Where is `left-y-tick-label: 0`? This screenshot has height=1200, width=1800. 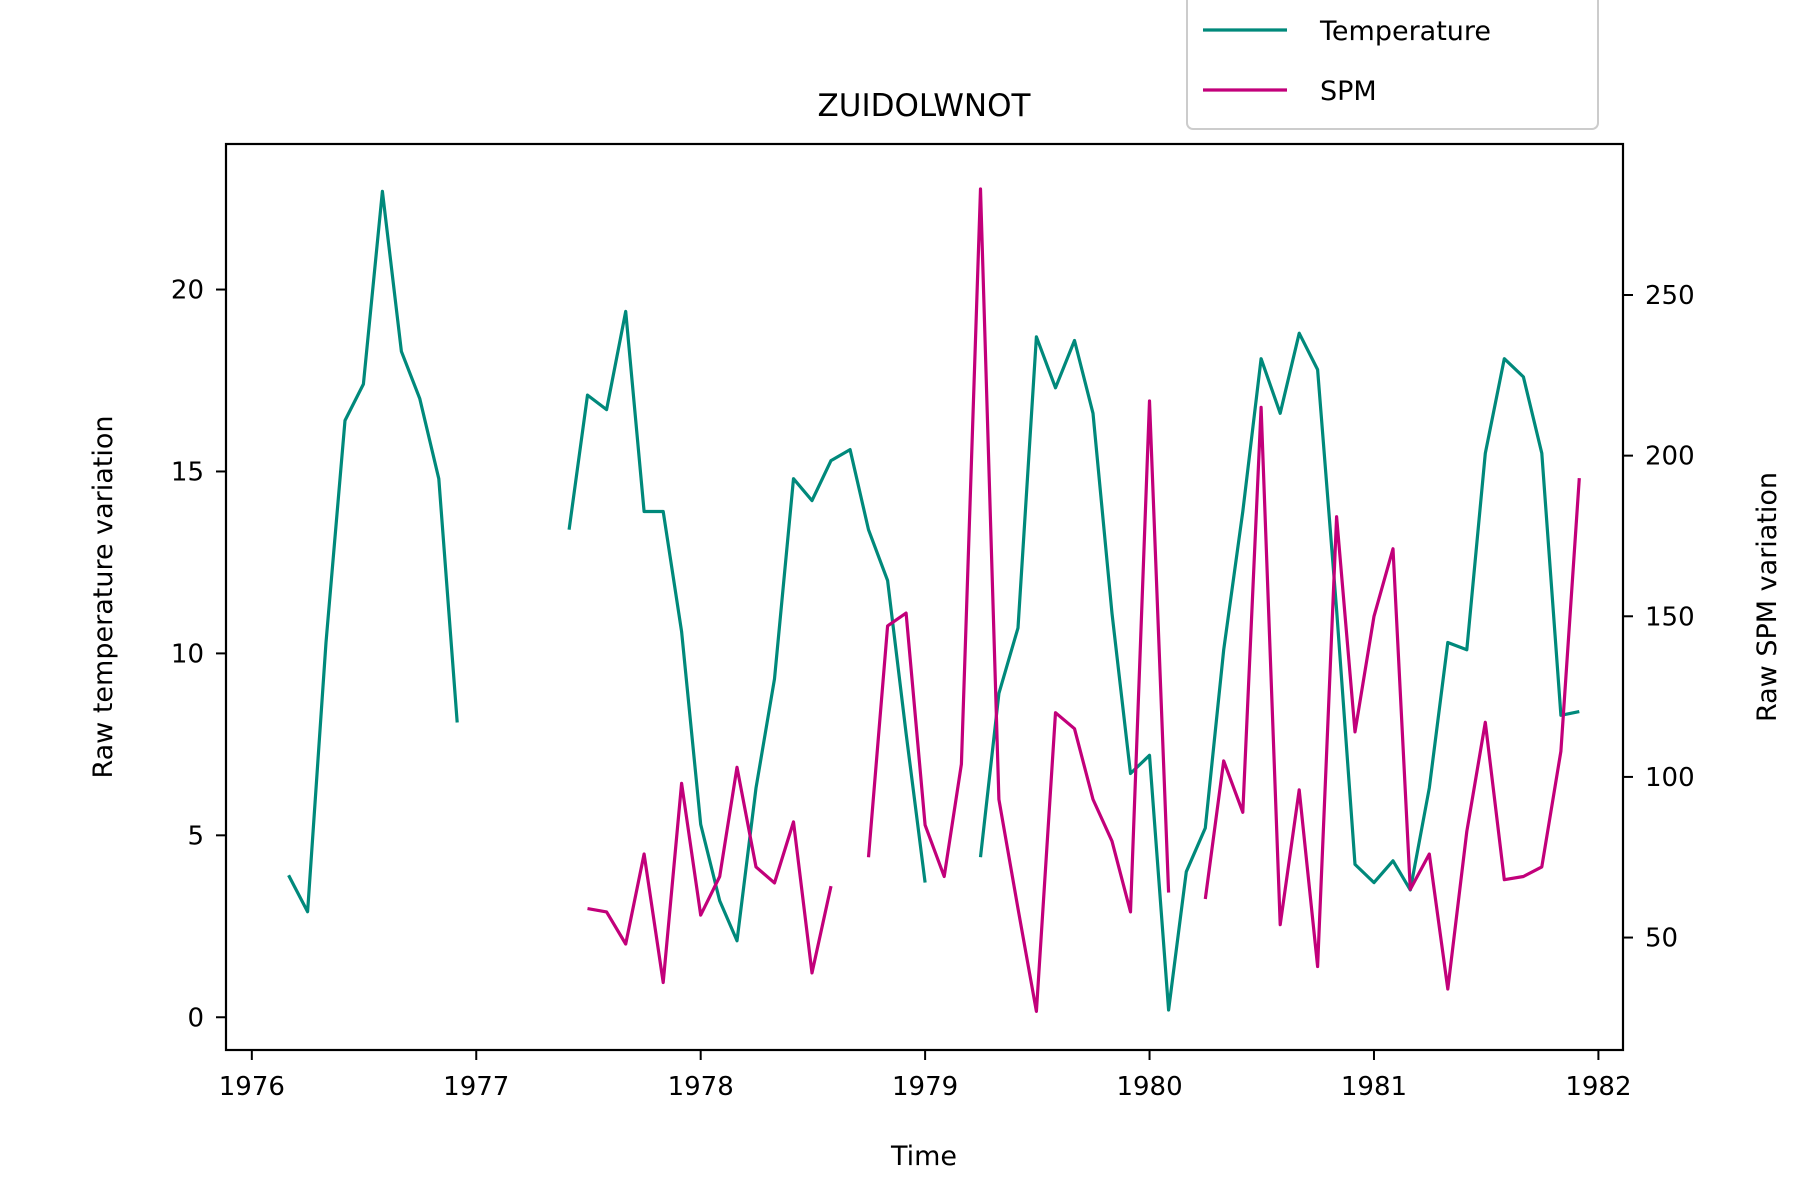
left-y-tick-label: 0 is located at coordinates (195, 1018).